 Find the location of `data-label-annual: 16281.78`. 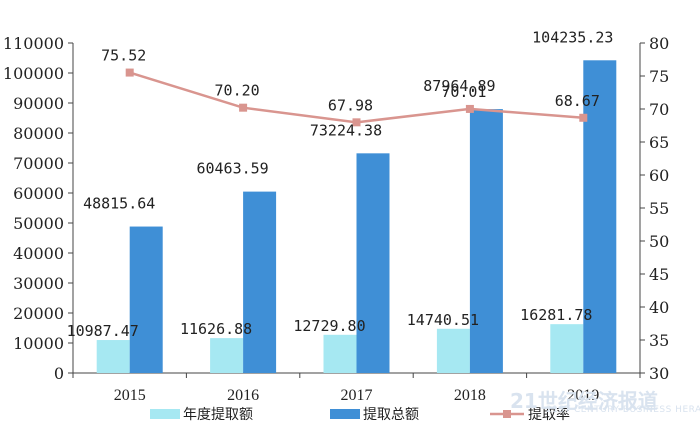

data-label-annual: 16281.78 is located at coordinates (556, 315).